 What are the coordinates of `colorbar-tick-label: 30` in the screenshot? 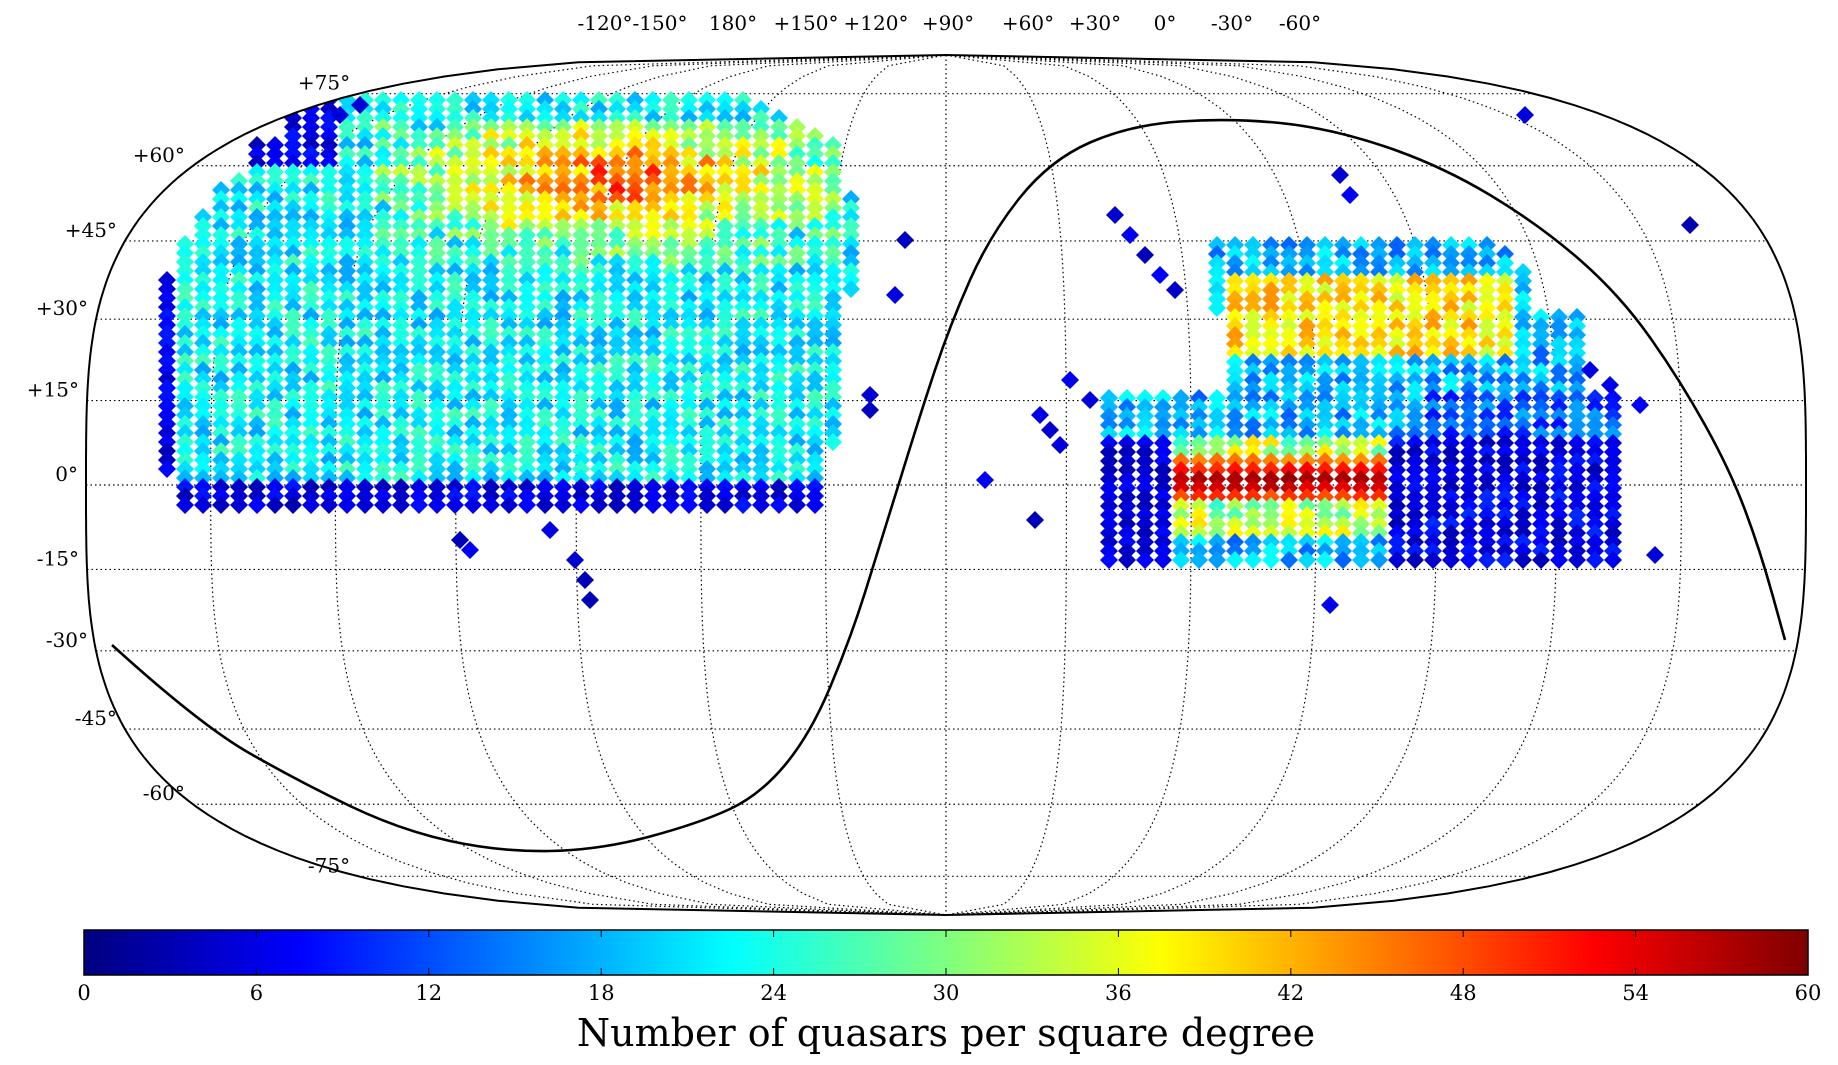 It's located at (946, 993).